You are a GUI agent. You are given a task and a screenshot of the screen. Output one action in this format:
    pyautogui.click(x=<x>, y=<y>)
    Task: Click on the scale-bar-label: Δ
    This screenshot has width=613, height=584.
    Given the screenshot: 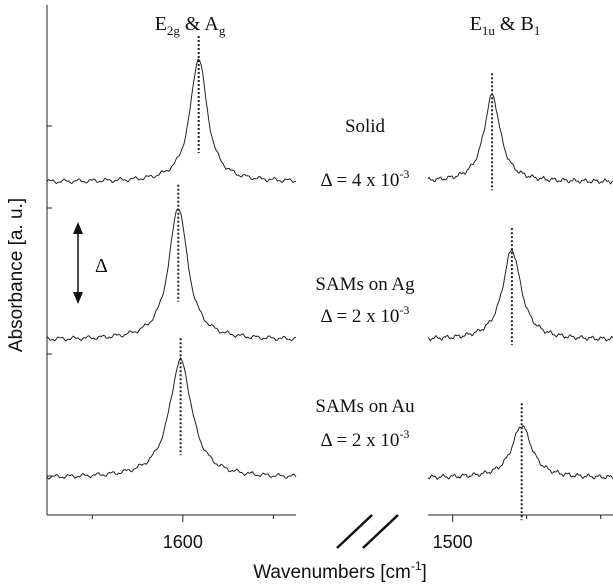 What is the action you would take?
    pyautogui.click(x=101, y=266)
    